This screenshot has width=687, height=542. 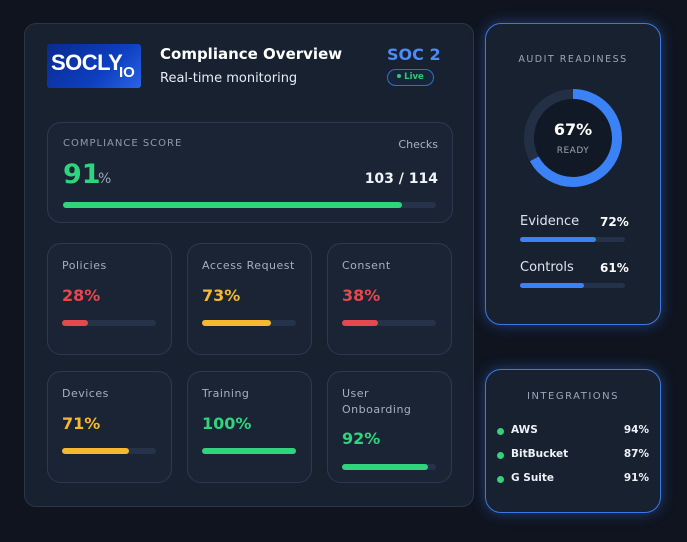 What do you see at coordinates (614, 222) in the screenshot?
I see `evidence-value: 72%` at bounding box center [614, 222].